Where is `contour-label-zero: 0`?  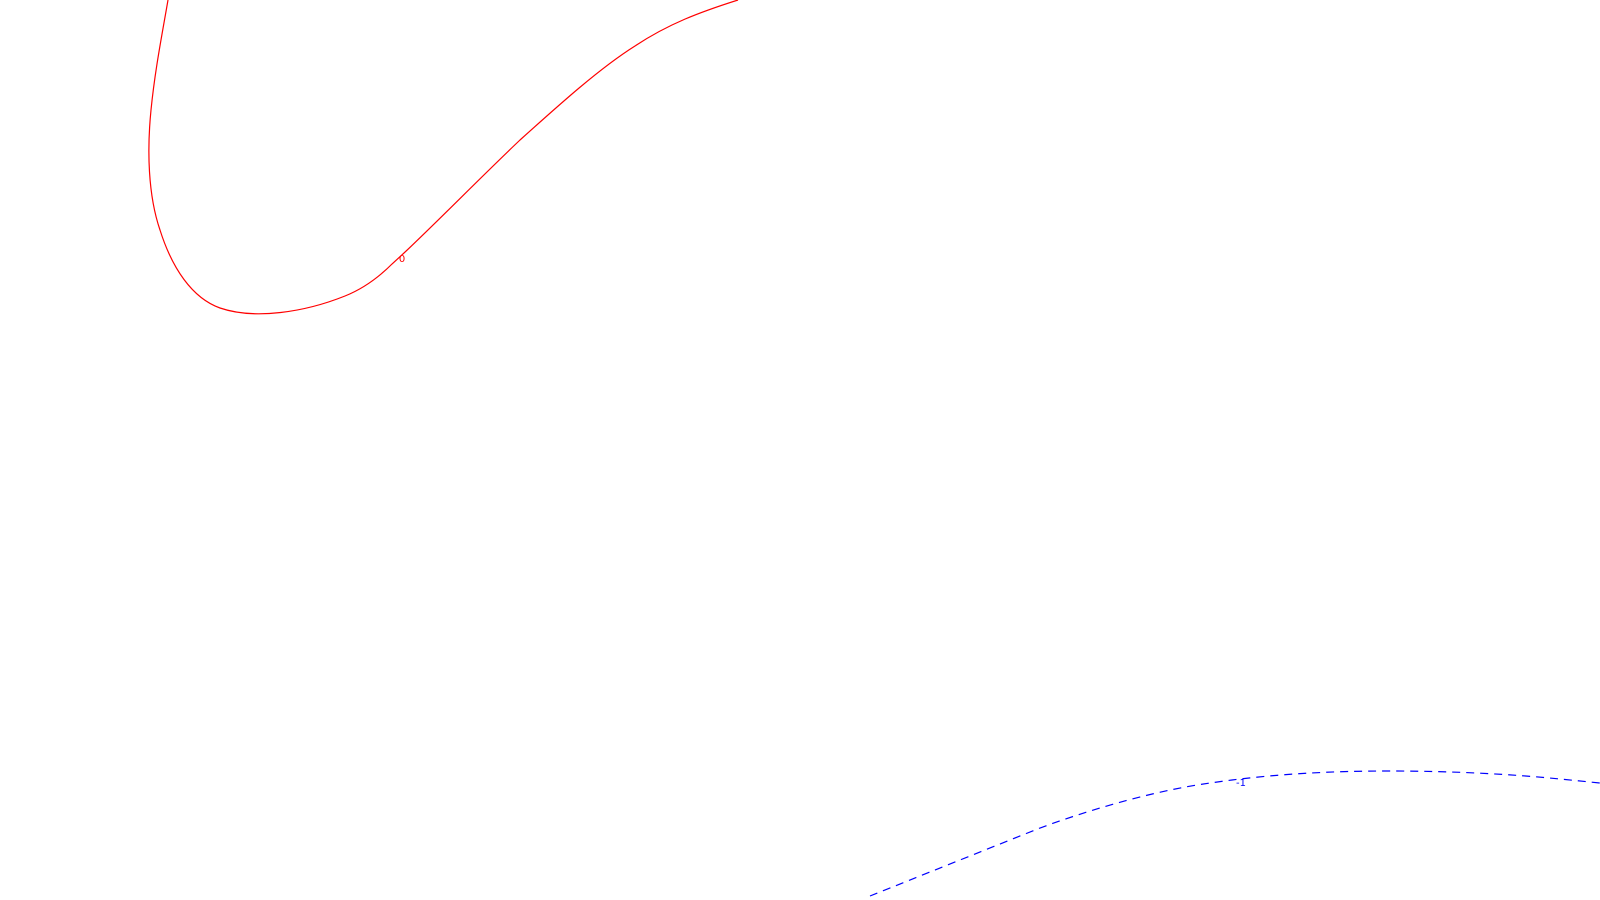 contour-label-zero: 0 is located at coordinates (402, 259).